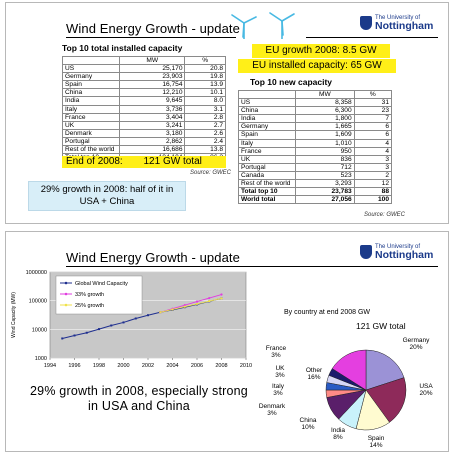 The width and height of the screenshot is (452, 452). What do you see at coordinates (325, 200) in the screenshot?
I see `mw-cell: 27,056` at bounding box center [325, 200].